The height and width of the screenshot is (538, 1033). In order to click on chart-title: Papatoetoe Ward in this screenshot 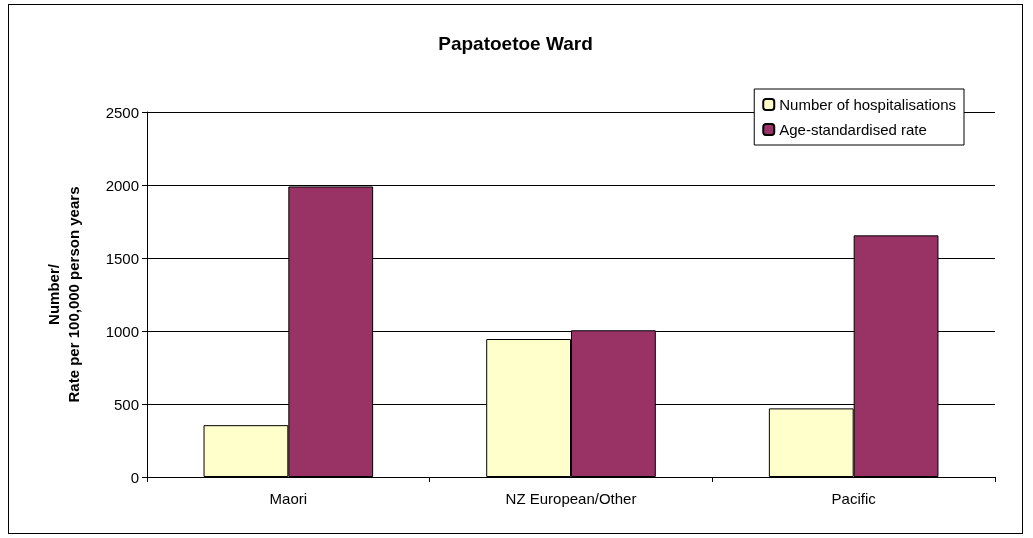, I will do `click(515, 43)`.